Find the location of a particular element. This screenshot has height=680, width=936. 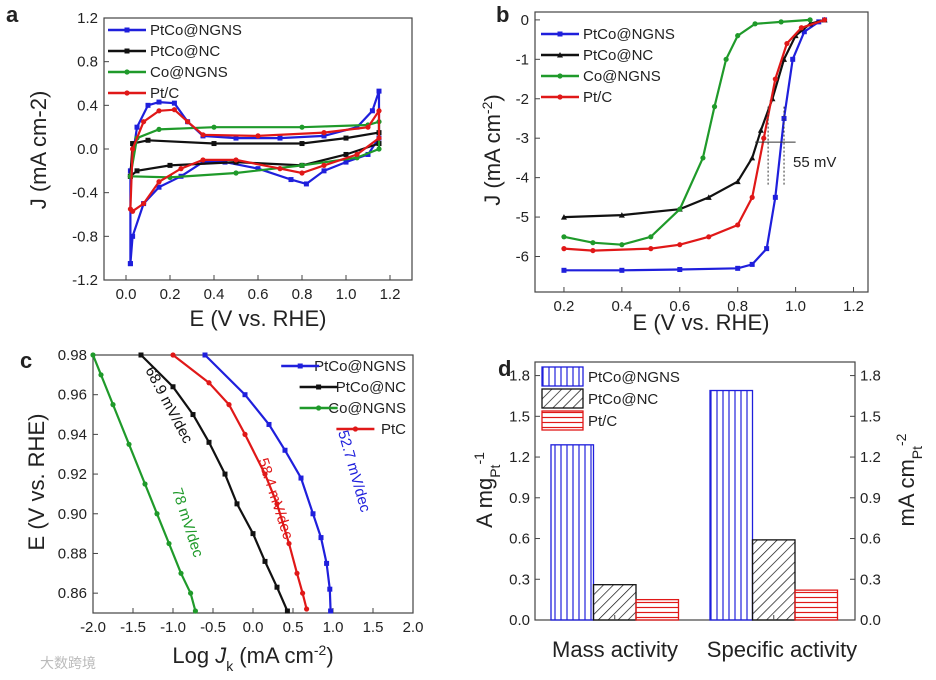

slope-label: 68.9 mV/dec is located at coordinates (168, 405).